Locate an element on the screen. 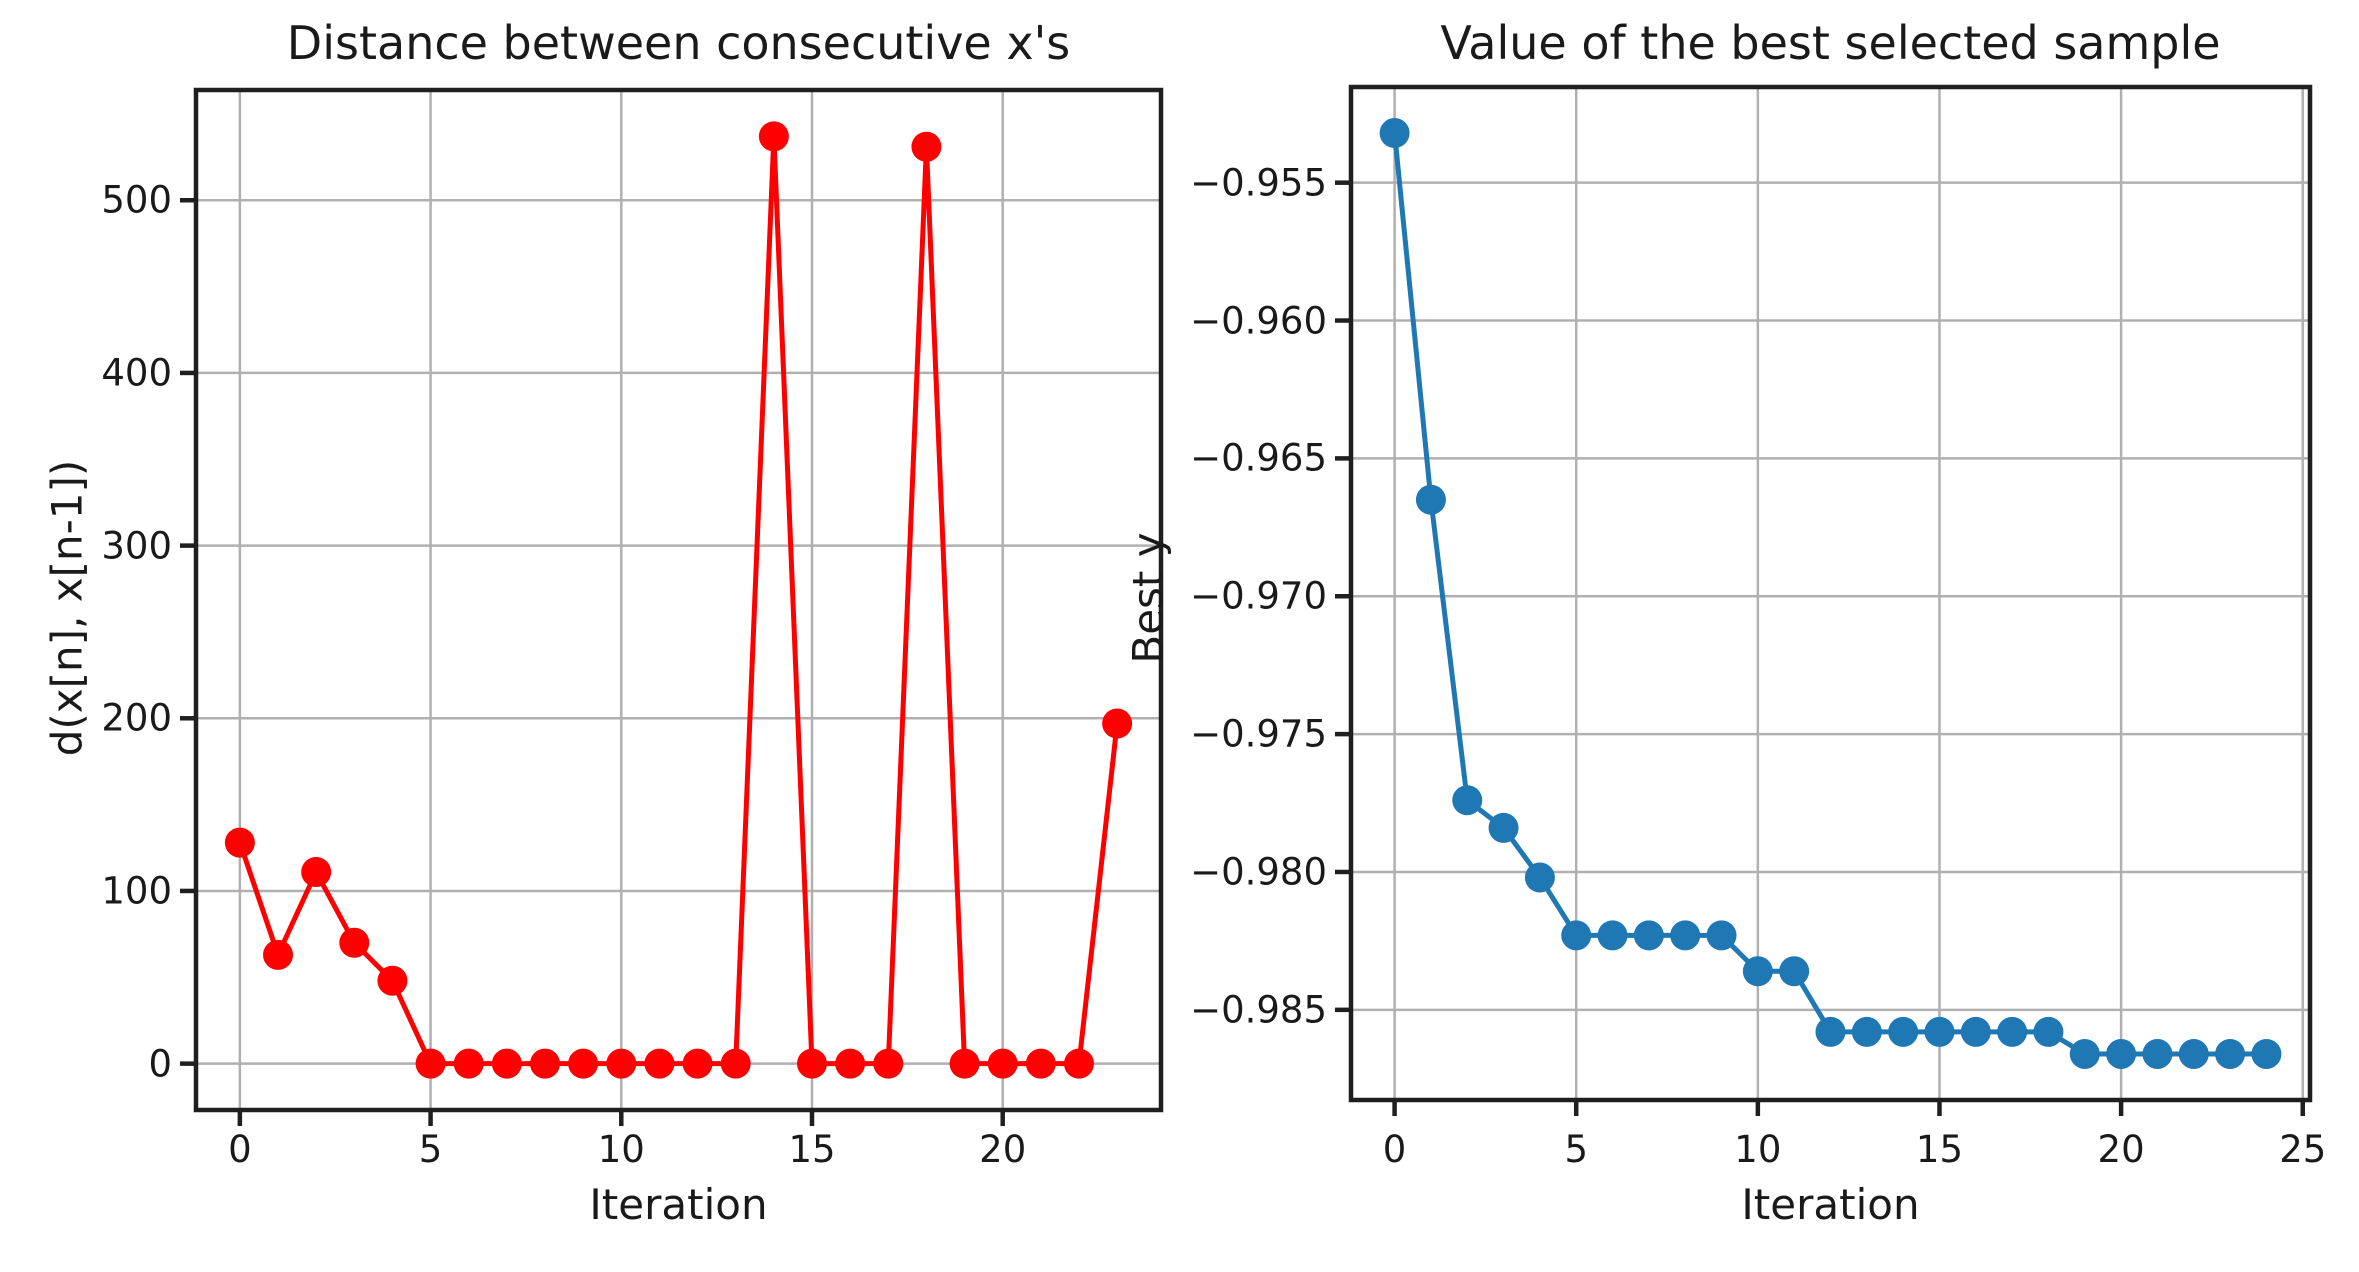 This screenshot has width=2359, height=1272. best-sample-chart-y-tick-label: −0.960 is located at coordinates (1258, 321).